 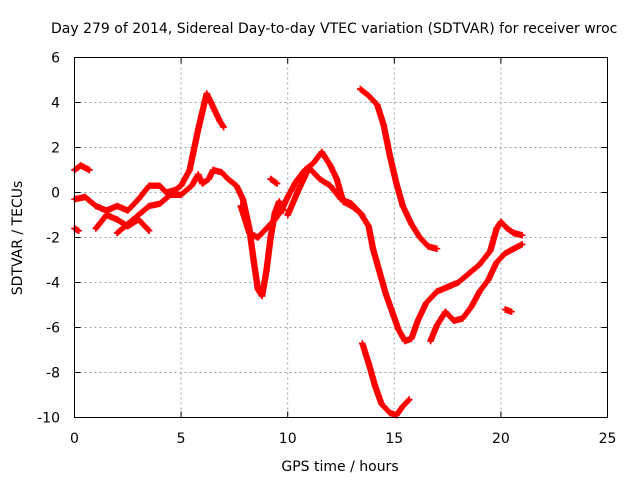 I want to click on y-tick-labels: 6 4 2 0 -2 -4 -6 -8 -10, so click(x=48, y=239).